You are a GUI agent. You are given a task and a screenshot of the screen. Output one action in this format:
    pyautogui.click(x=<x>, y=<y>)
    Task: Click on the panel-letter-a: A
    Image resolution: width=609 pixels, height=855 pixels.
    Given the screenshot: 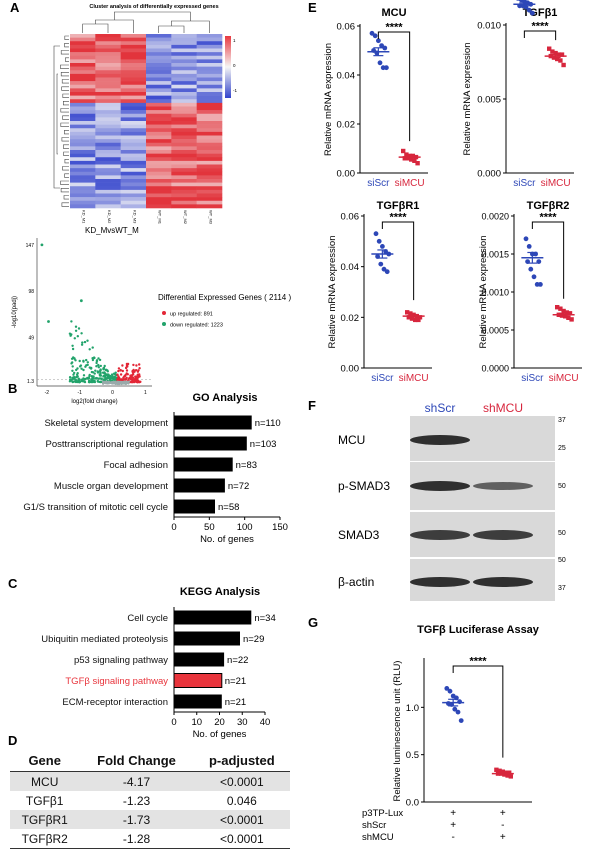 What is the action you would take?
    pyautogui.click(x=15, y=7)
    